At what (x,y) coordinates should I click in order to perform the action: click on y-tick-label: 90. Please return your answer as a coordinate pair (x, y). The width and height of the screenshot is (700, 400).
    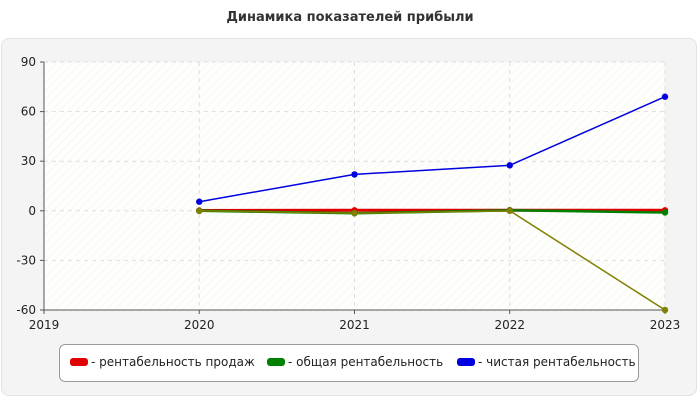
    Looking at the image, I should click on (28, 62).